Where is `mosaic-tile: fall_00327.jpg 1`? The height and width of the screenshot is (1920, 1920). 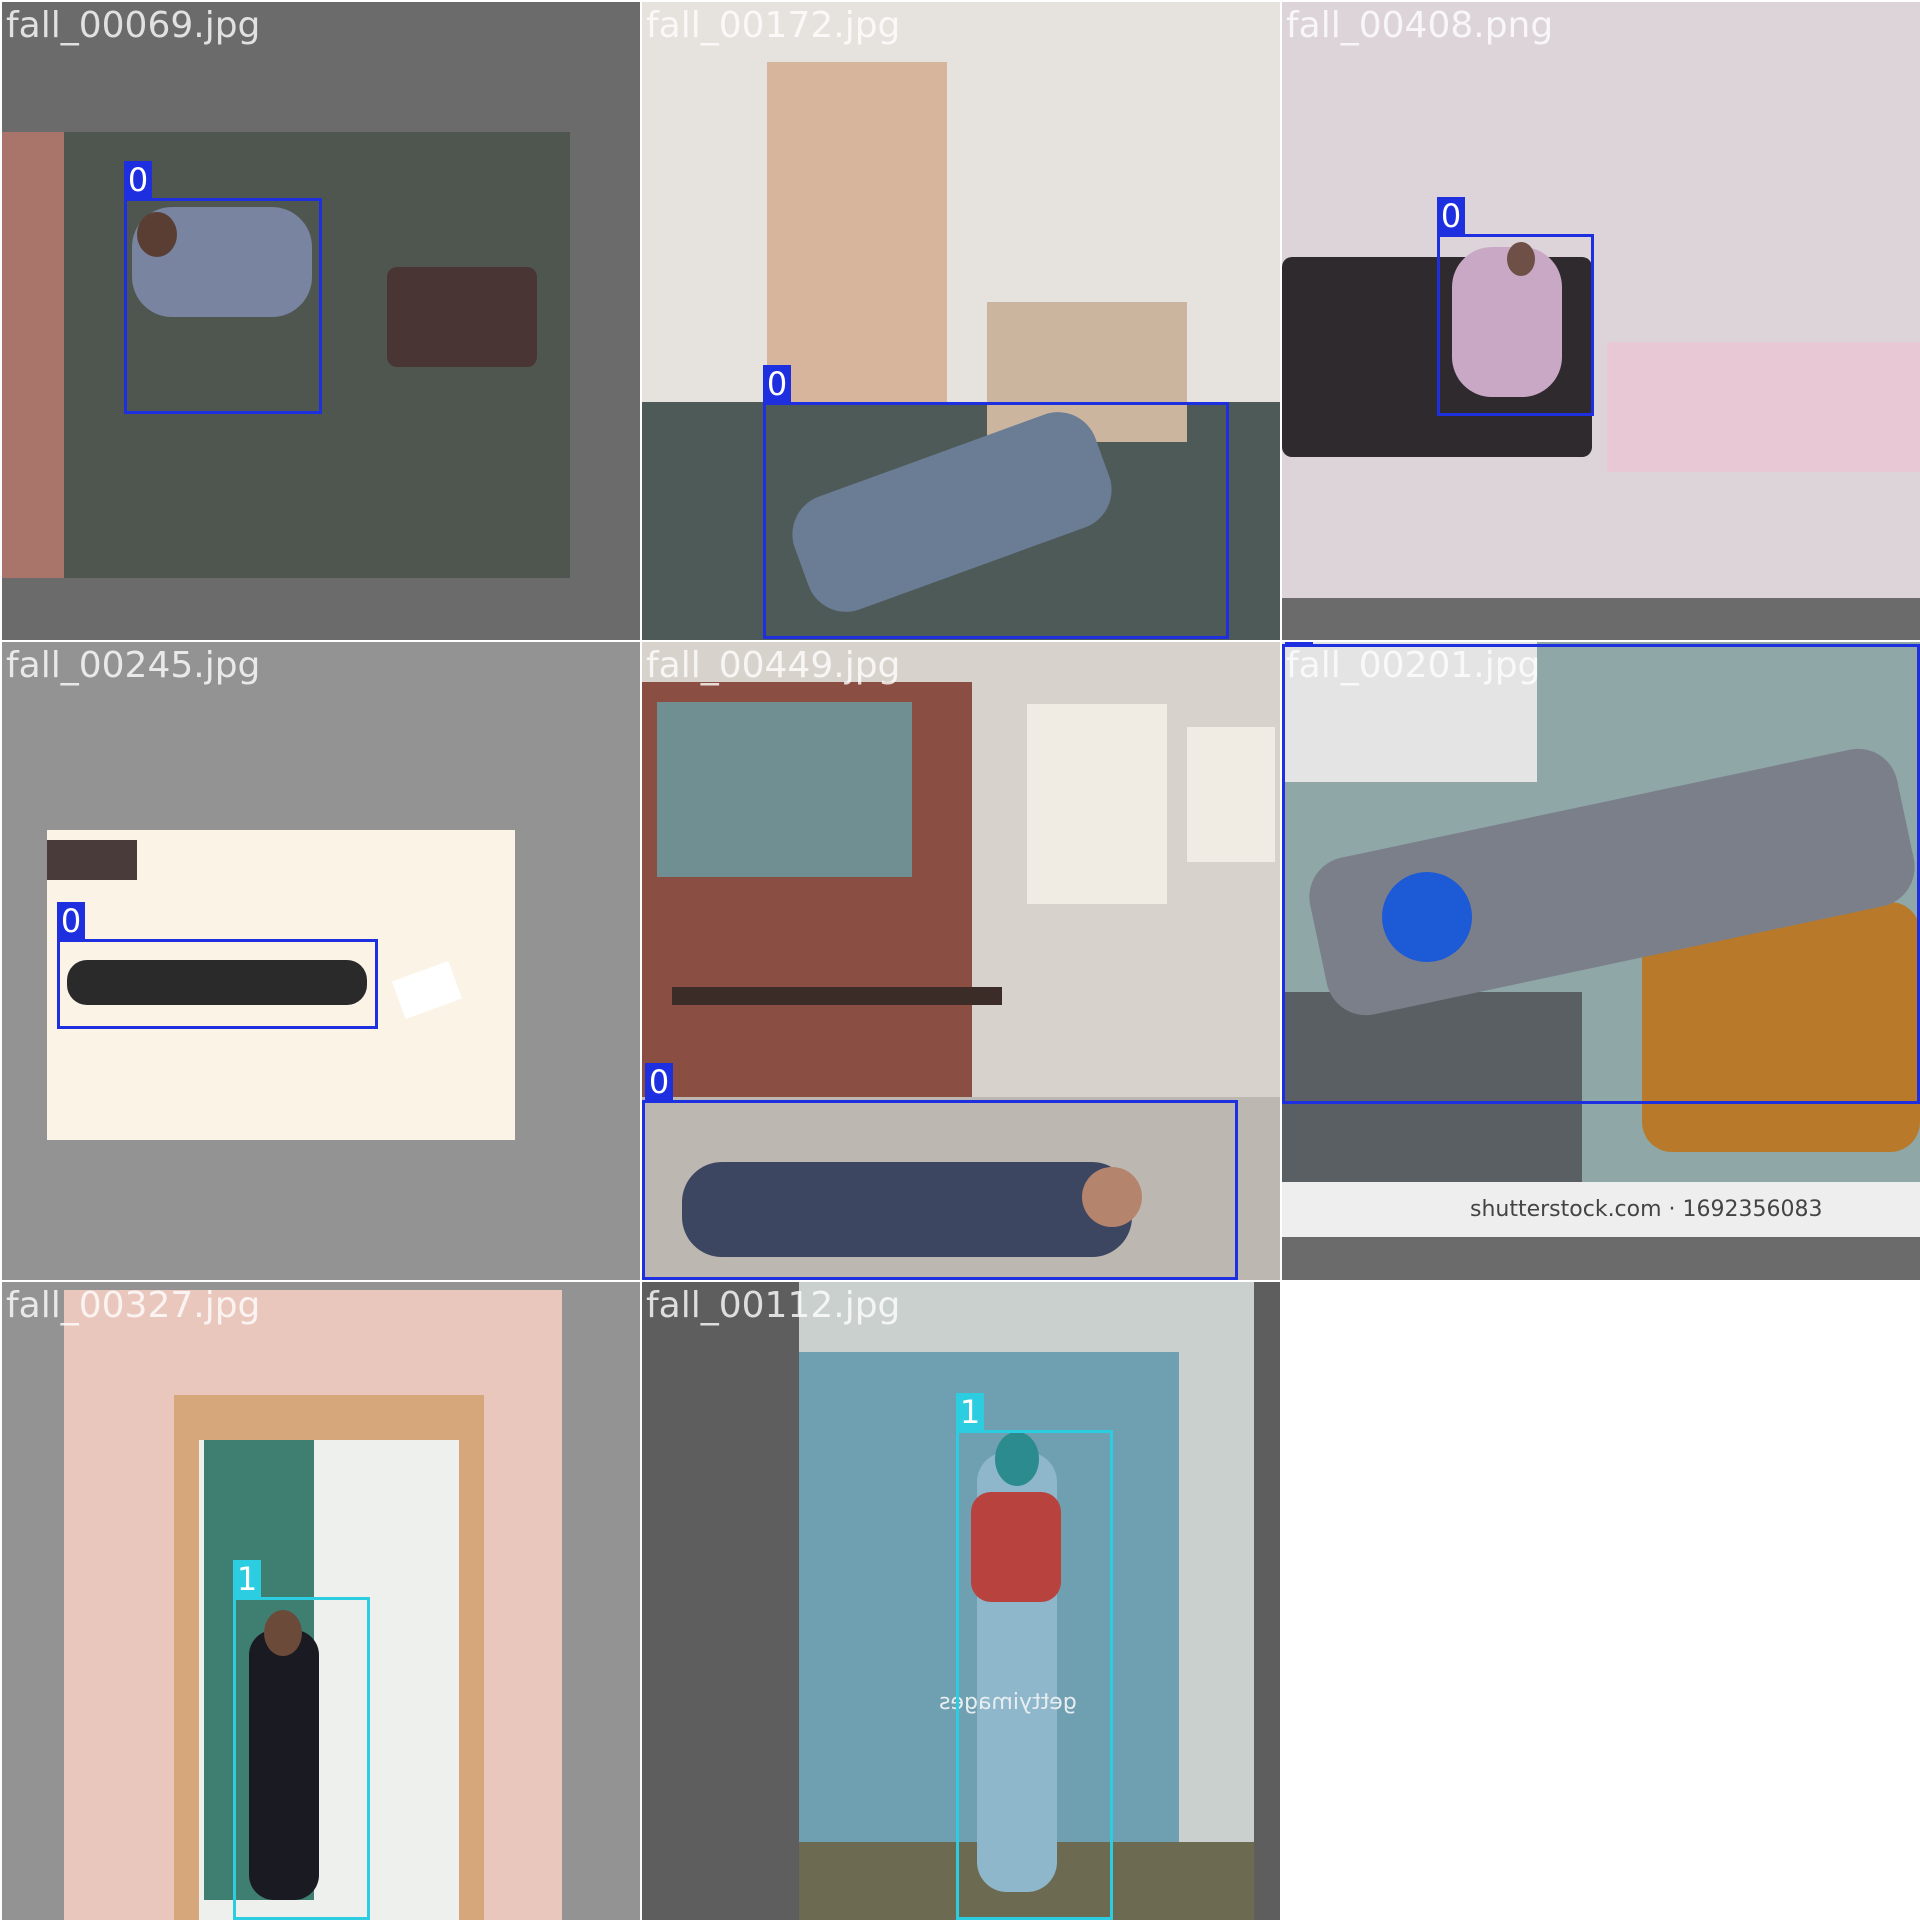
mosaic-tile: fall_00327.jpg 1 is located at coordinates (321, 1601).